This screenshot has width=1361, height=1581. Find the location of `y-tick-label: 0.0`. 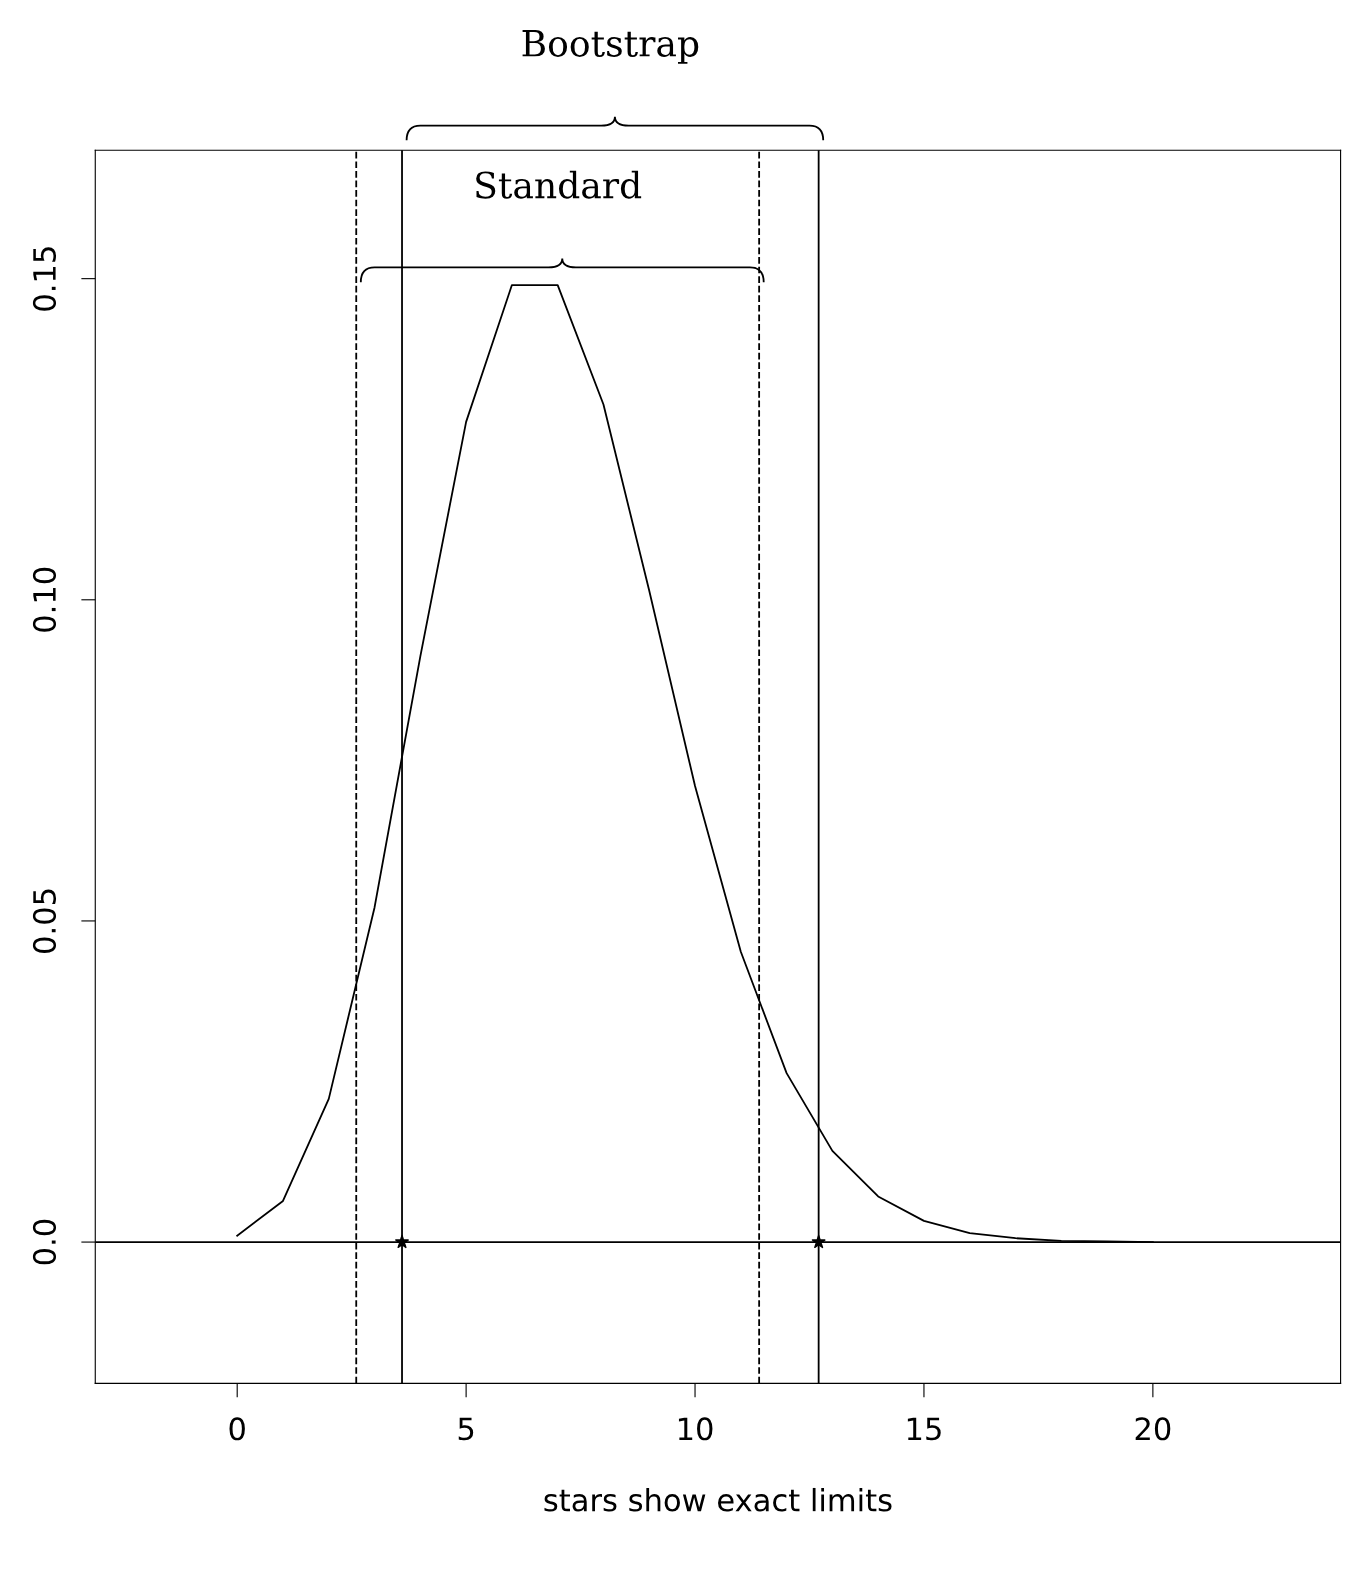

y-tick-label: 0.0 is located at coordinates (44, 1242).